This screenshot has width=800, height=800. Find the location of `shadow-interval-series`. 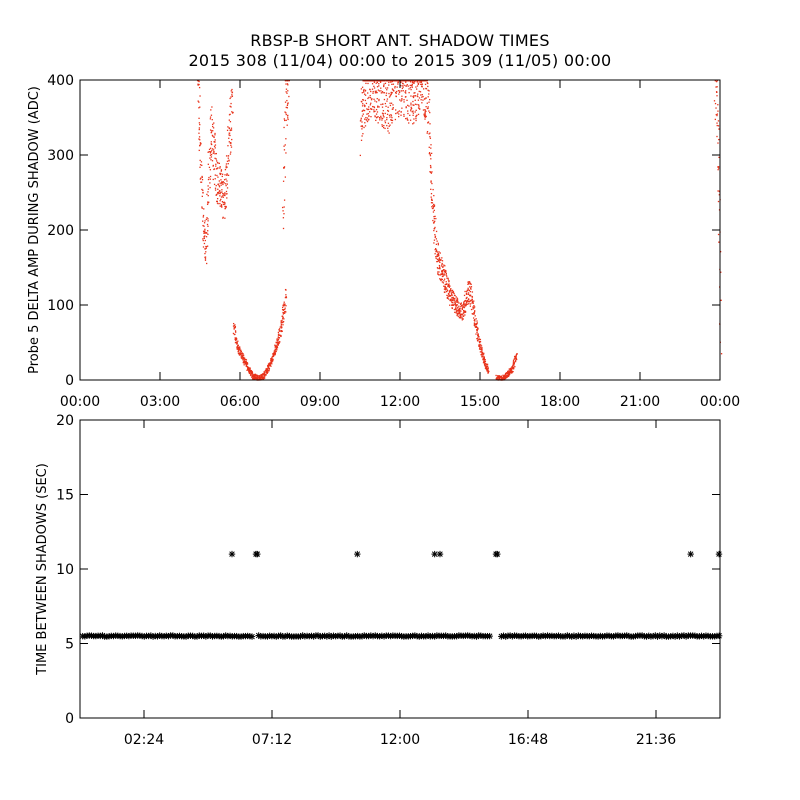

shadow-interval-series is located at coordinates (401, 595).